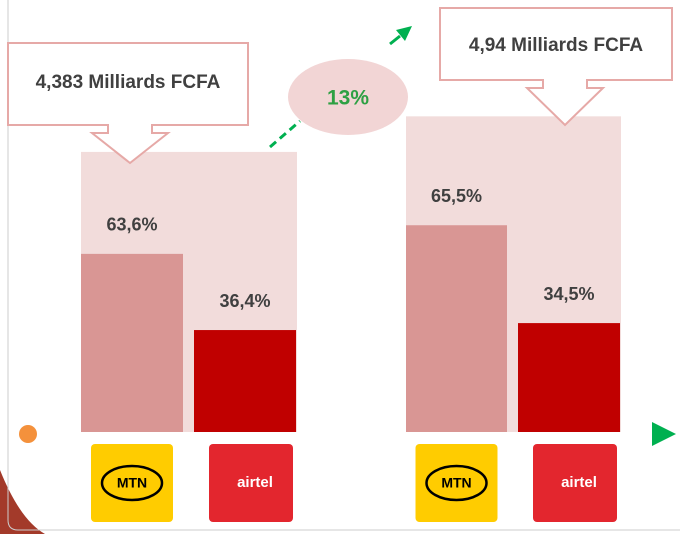 The image size is (692, 534). I want to click on value-label: 63,6%, so click(131, 225).